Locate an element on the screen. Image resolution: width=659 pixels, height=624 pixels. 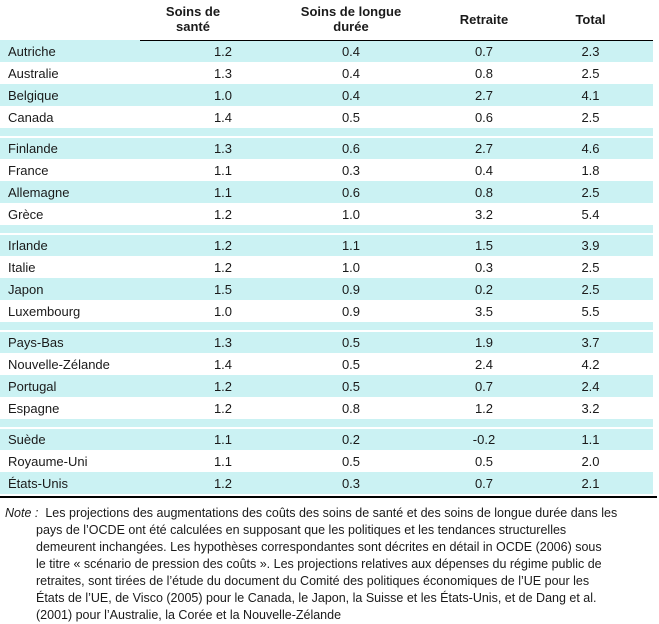
country-cell: Canada is located at coordinates (31, 117).